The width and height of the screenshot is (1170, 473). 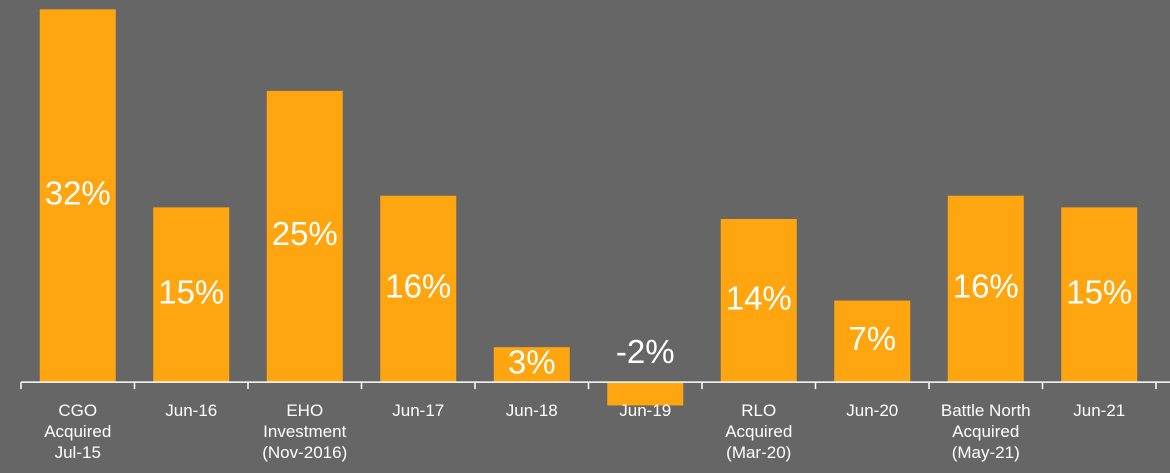 What do you see at coordinates (78, 192) in the screenshot?
I see `value-label: 32%` at bounding box center [78, 192].